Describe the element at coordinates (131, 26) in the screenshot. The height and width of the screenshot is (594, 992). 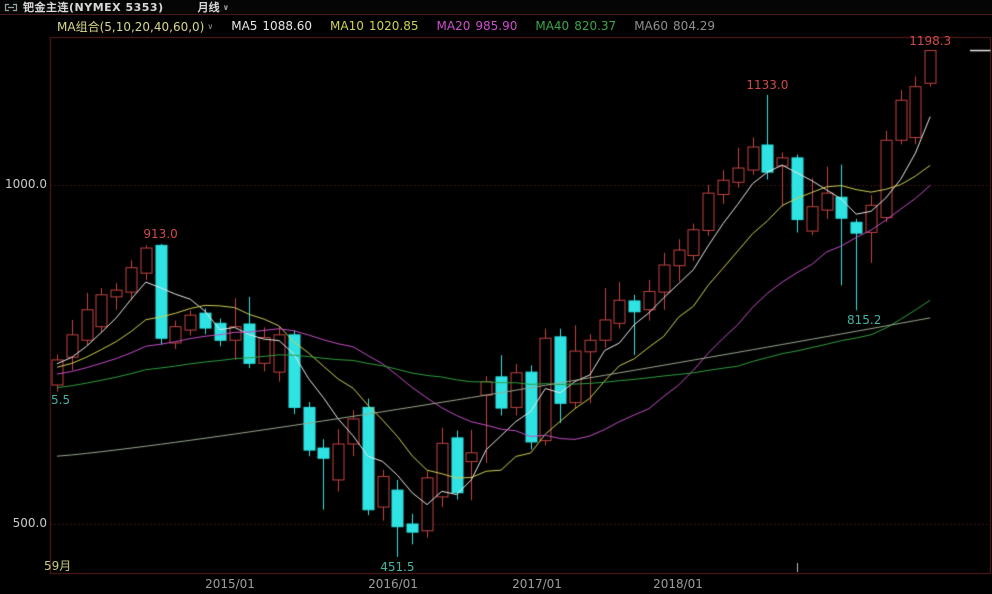
I see `indicator-label: MA组合(5,10,20,40,60,0)` at that location.